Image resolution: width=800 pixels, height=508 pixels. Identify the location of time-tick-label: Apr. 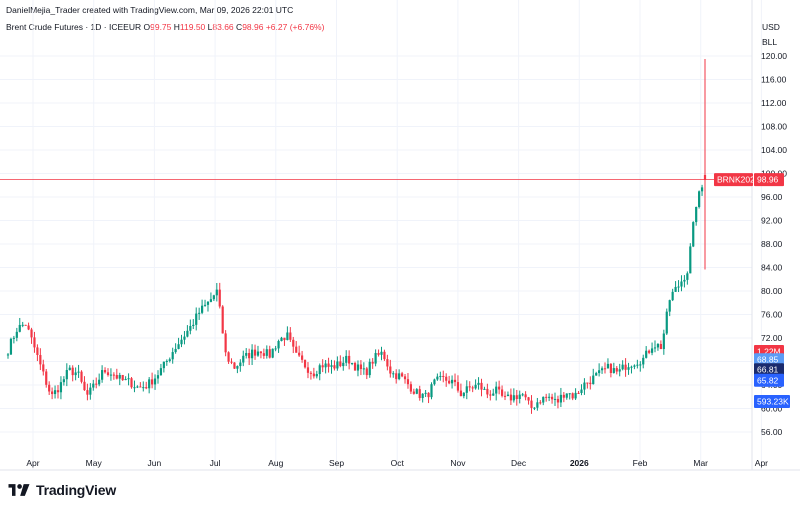
(32, 463).